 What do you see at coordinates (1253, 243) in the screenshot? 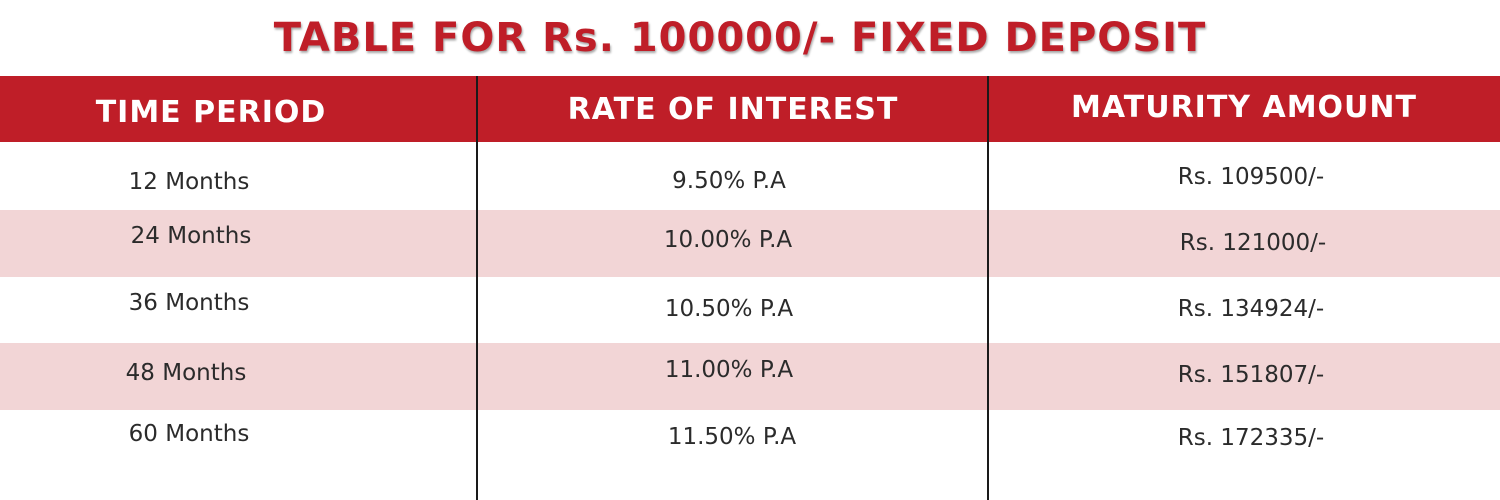
I see `maturity-amount-cell: Rs. 121000/-` at bounding box center [1253, 243].